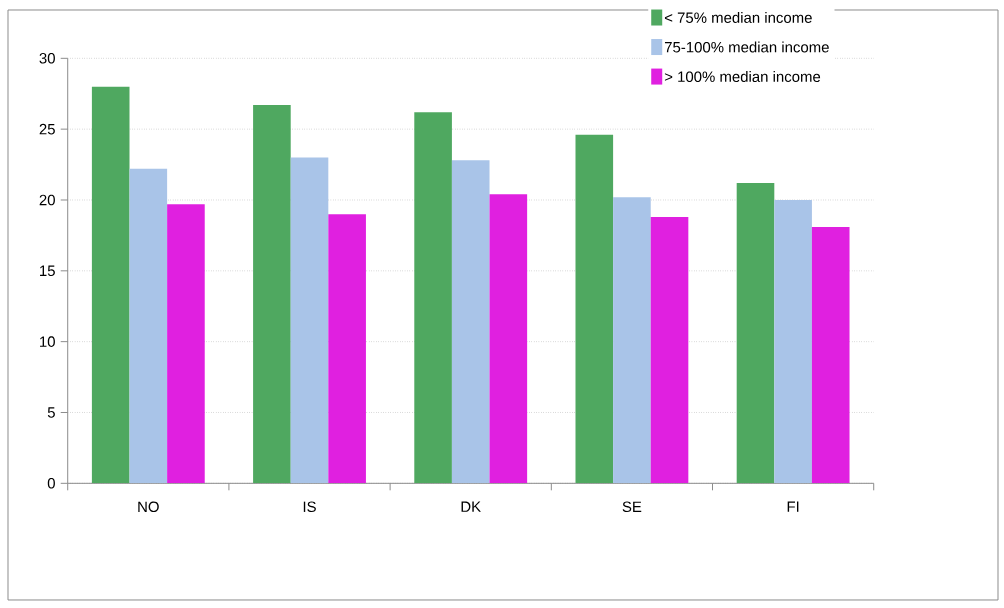 This screenshot has width=1004, height=608. What do you see at coordinates (51, 483) in the screenshot?
I see `y-tick-label: 0` at bounding box center [51, 483].